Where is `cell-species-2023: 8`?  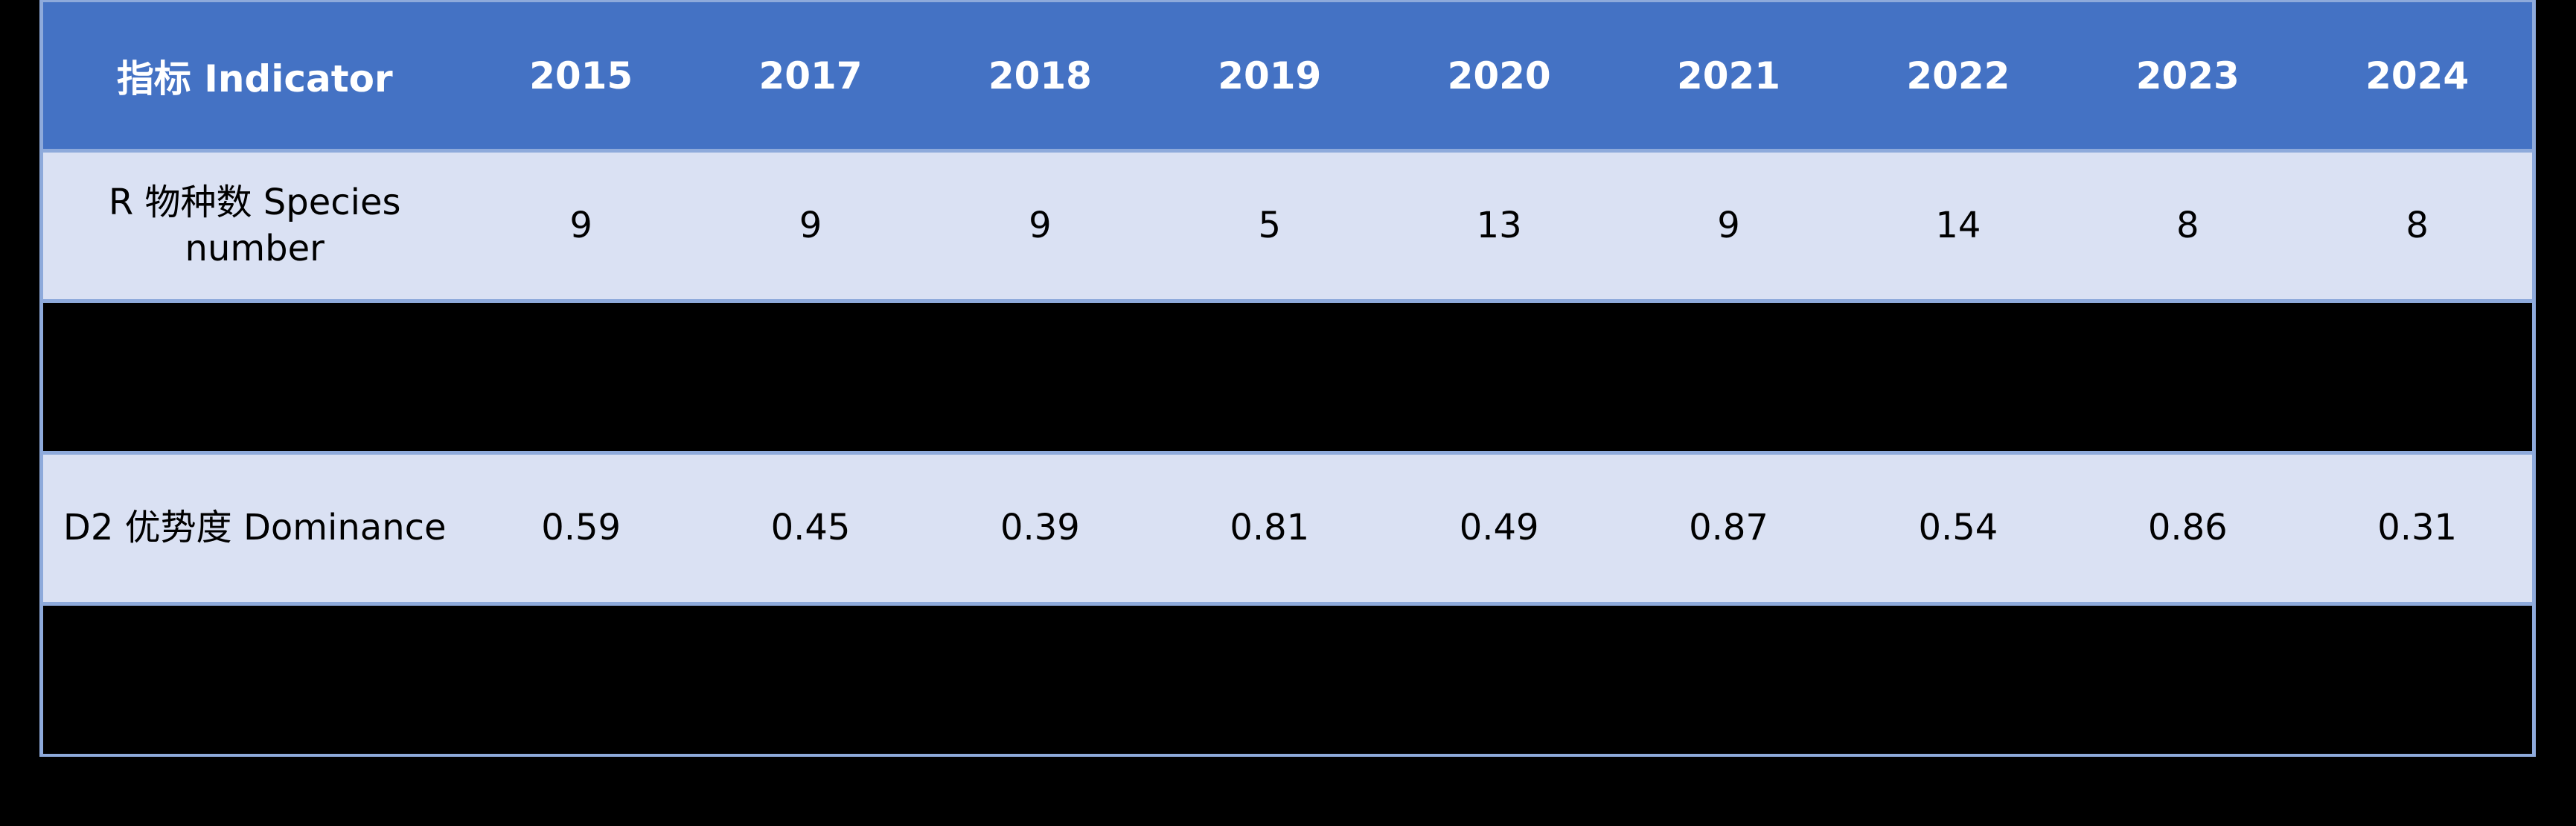
cell-species-2023: 8 is located at coordinates (2187, 225).